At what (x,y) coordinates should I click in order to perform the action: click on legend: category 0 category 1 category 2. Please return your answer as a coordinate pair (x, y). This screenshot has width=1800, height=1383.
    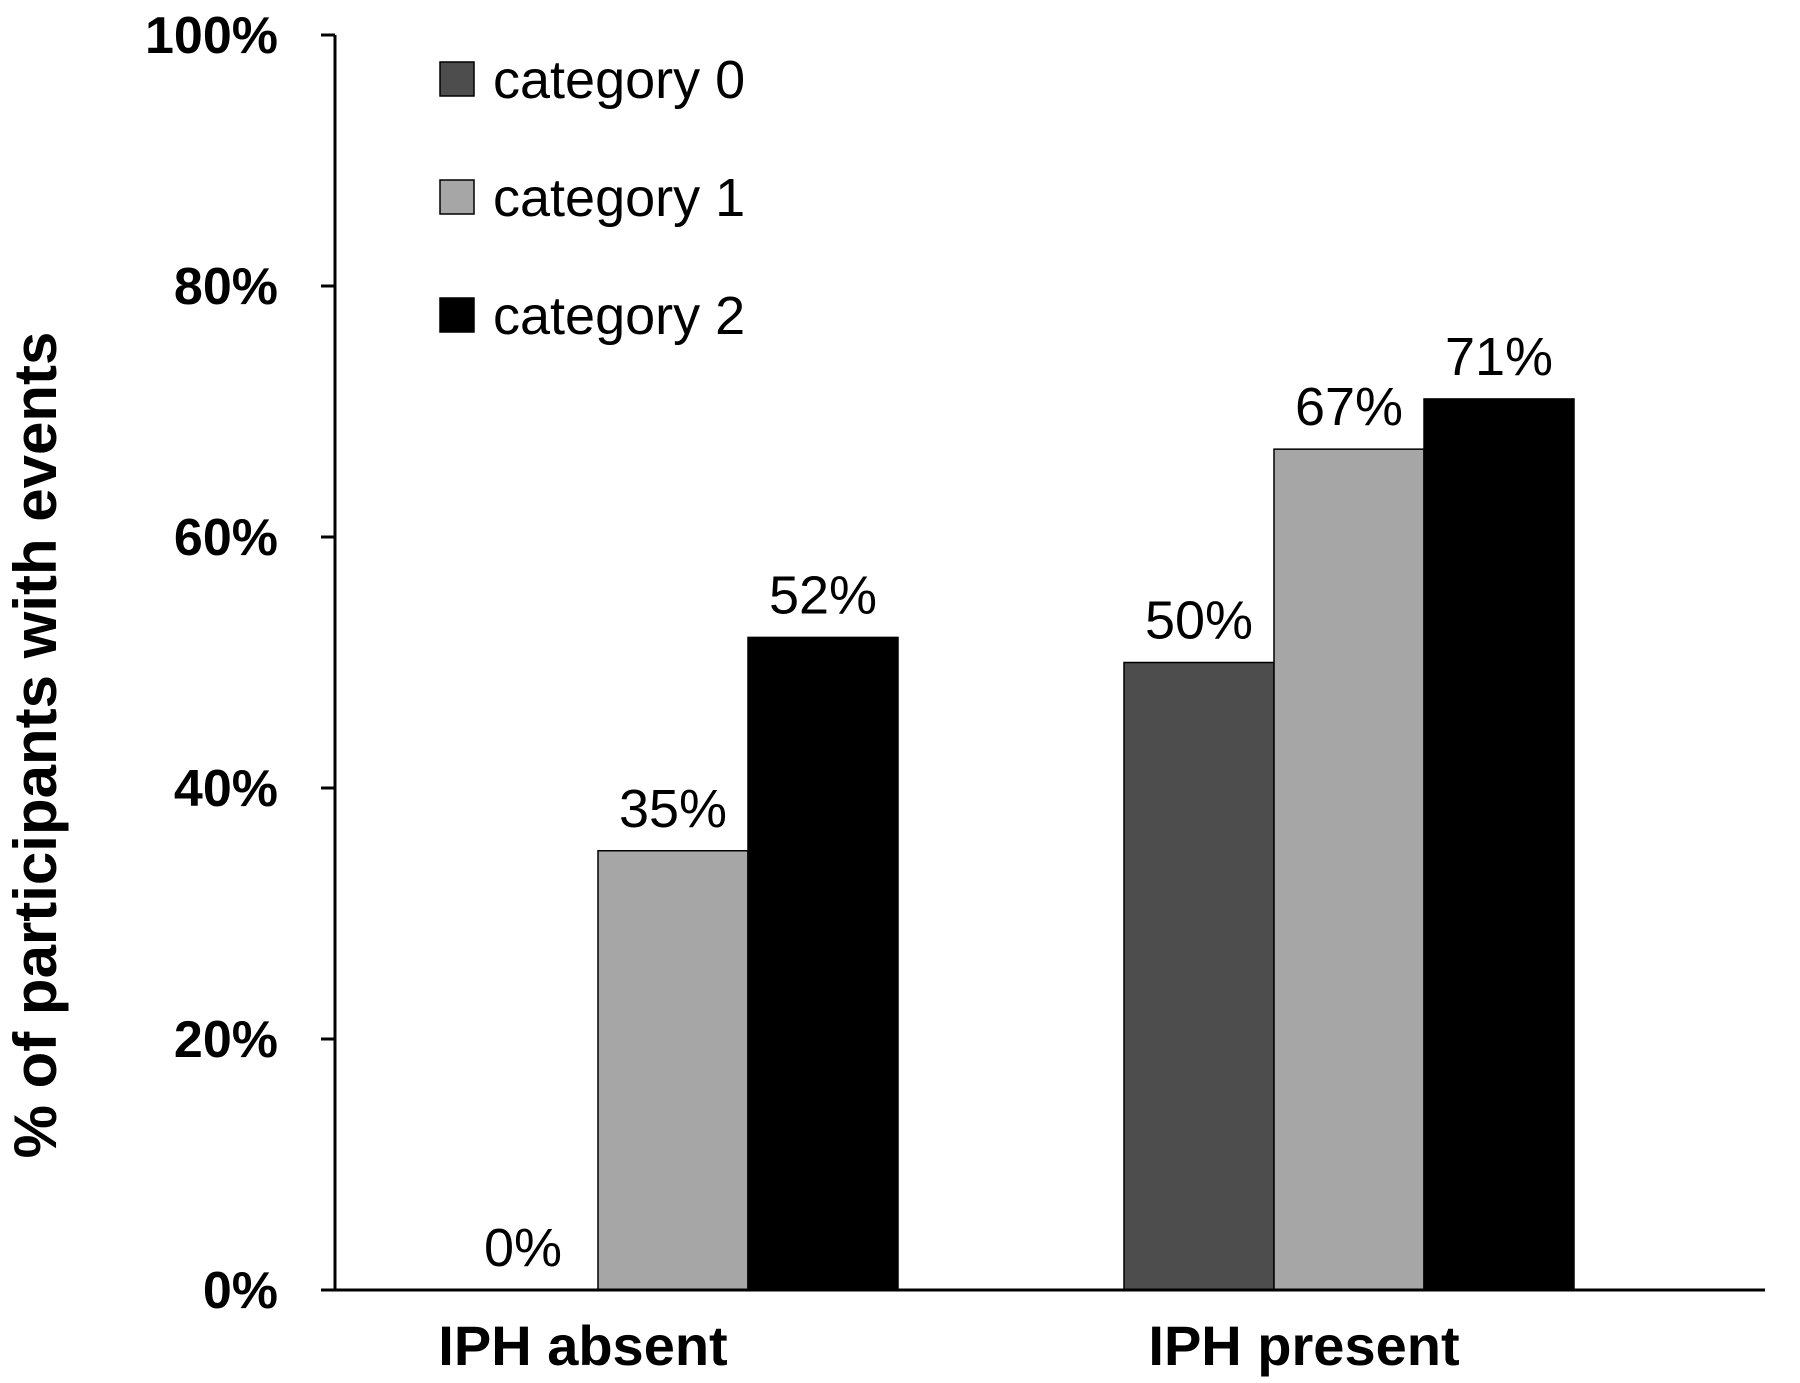
    Looking at the image, I should click on (592, 198).